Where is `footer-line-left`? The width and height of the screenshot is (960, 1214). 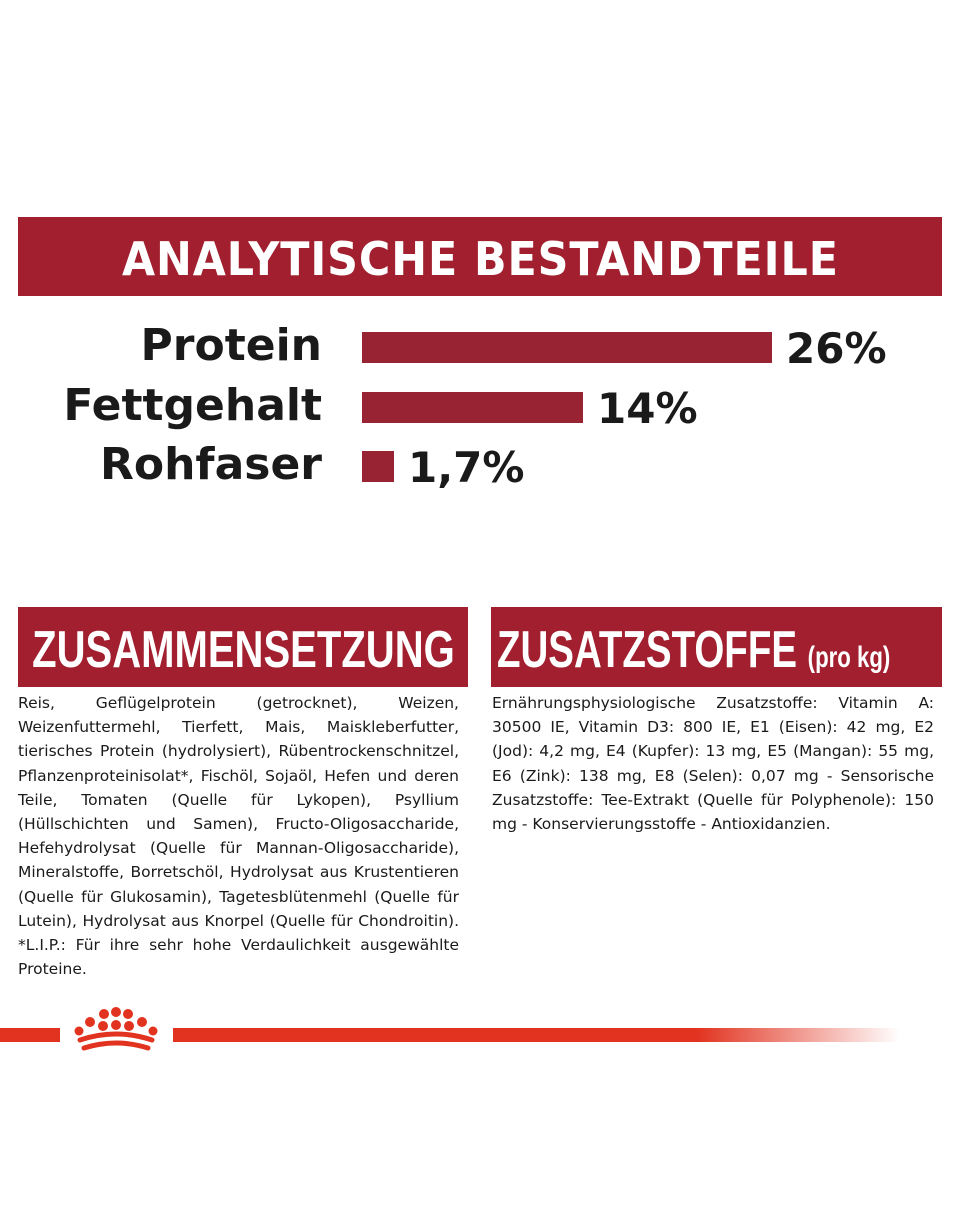
footer-line-left is located at coordinates (30, 1035).